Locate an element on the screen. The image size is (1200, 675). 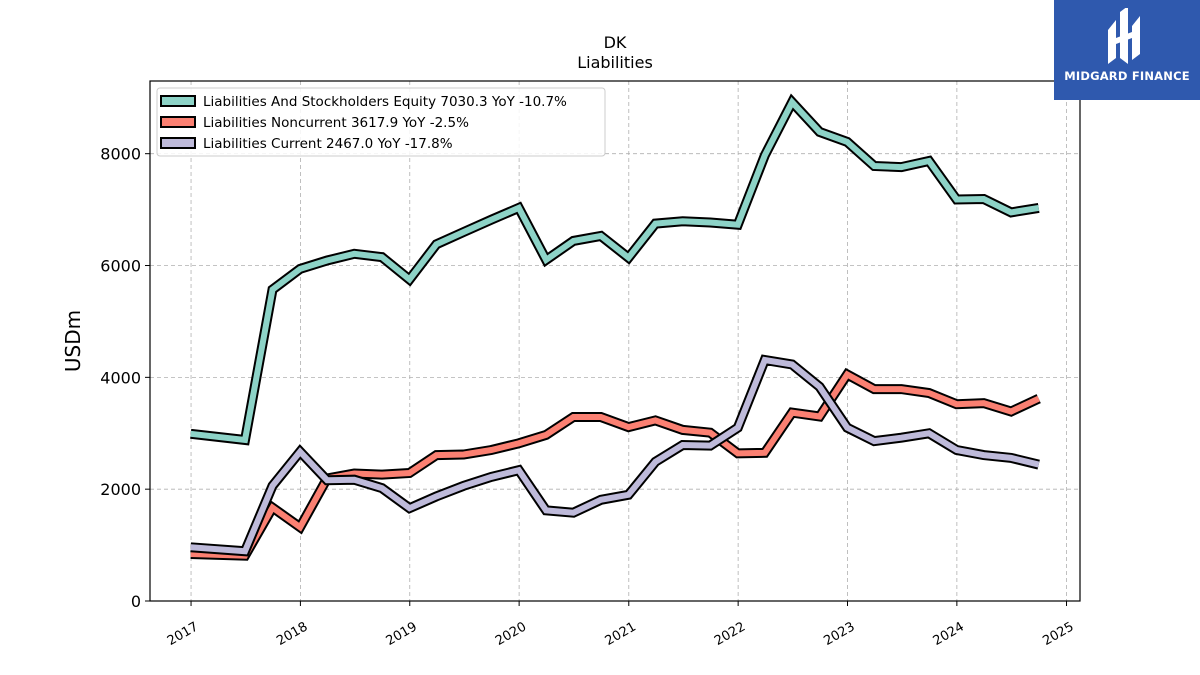
x-tick-label: 2024 is located at coordinates (949, 634).